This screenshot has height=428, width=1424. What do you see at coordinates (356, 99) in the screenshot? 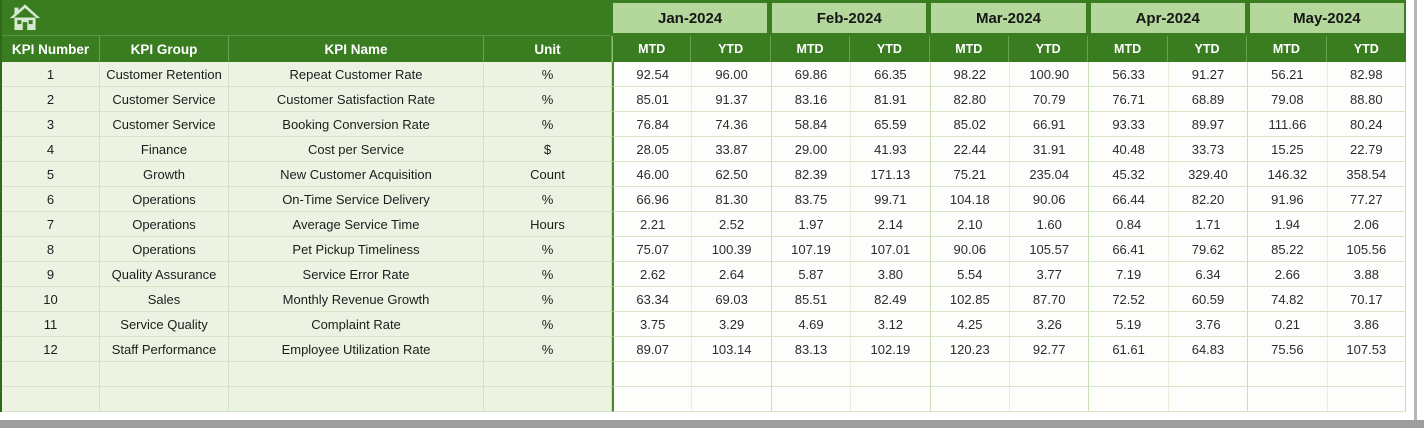
I see `kpi-name-cell: Customer Satisfaction Rate` at bounding box center [356, 99].